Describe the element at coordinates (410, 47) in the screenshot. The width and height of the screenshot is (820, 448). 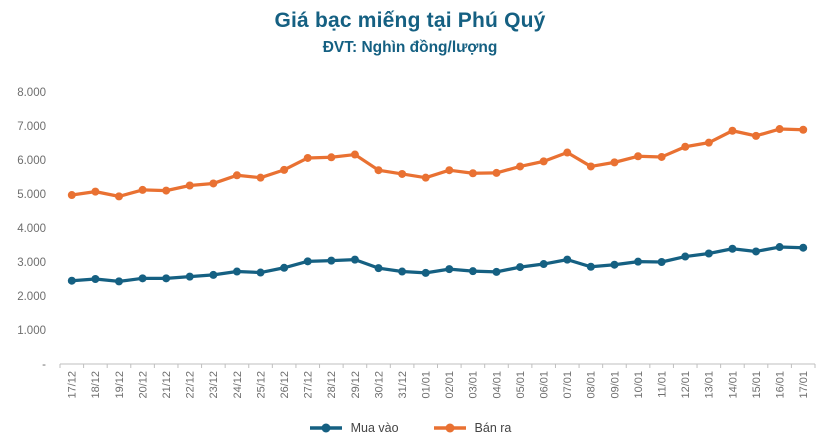
I see `chart-subtitle: ĐVT: Nghìn đồng/lượng` at that location.